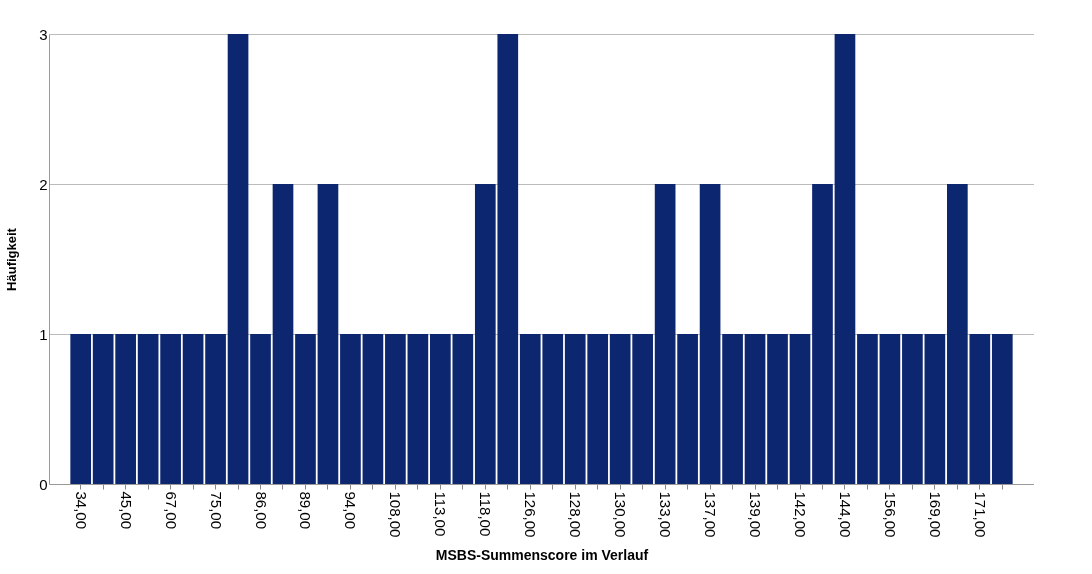  What do you see at coordinates (261, 510) in the screenshot?
I see `x-tick-label: 86,00` at bounding box center [261, 510].